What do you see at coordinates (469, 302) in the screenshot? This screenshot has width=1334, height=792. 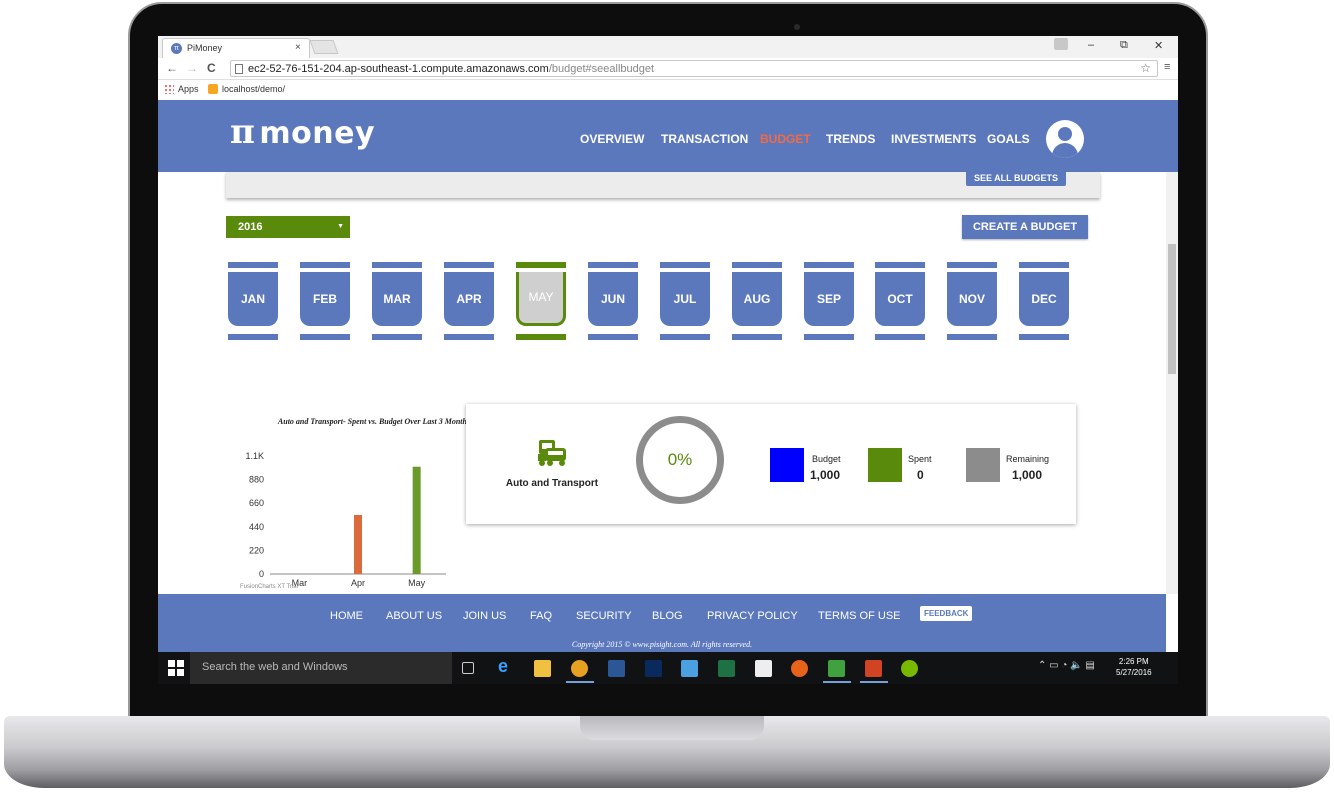 I see `month-apr: APR` at bounding box center [469, 302].